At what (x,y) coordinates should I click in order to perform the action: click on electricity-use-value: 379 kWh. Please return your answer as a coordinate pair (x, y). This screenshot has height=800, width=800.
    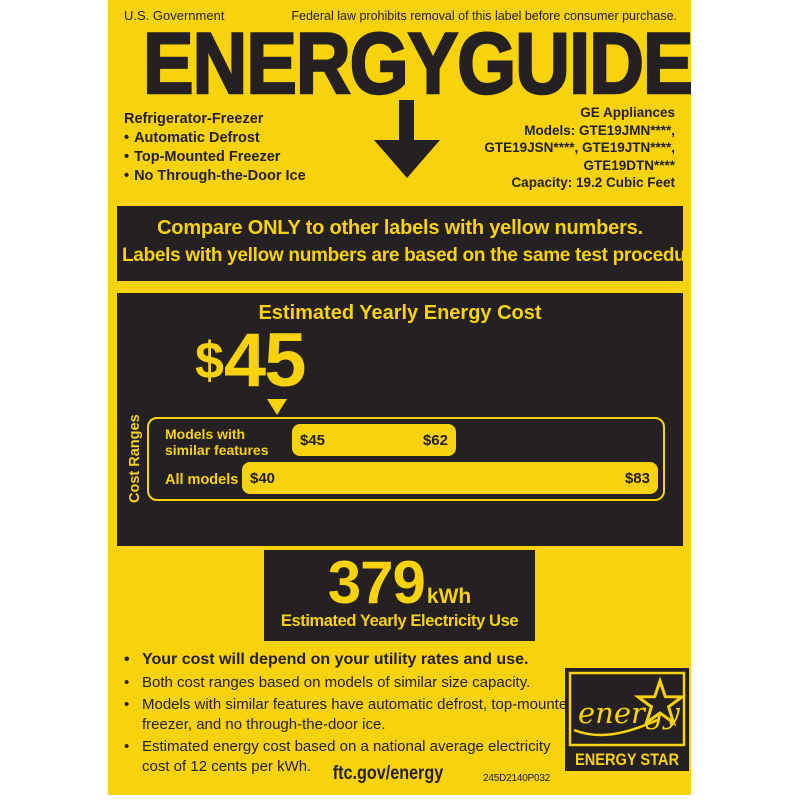
    Looking at the image, I should click on (399, 582).